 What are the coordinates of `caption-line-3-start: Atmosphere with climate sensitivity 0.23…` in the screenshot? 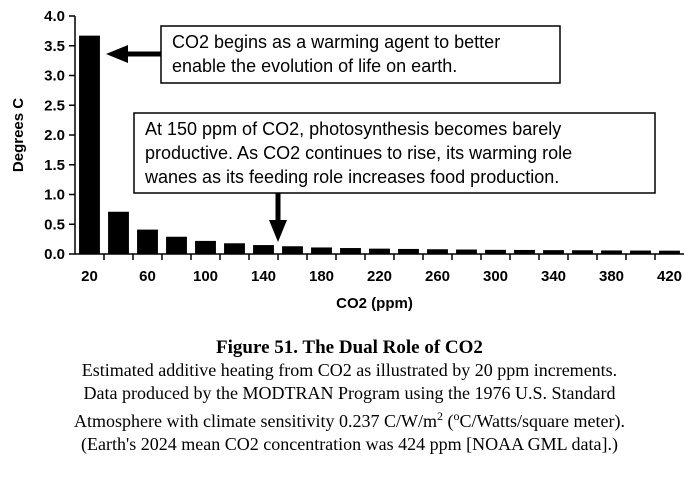 It's located at (255, 421).